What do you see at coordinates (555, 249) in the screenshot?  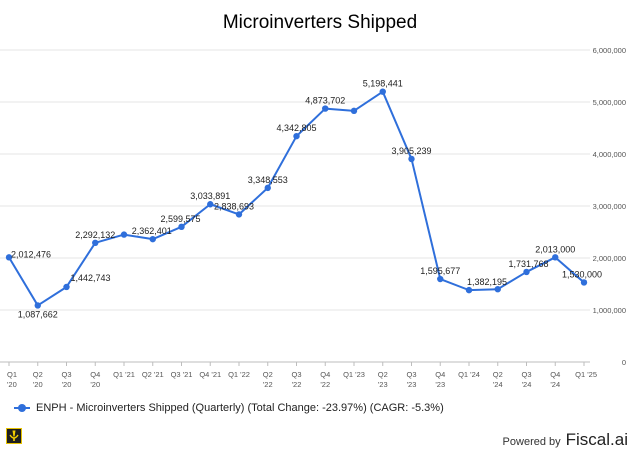 I see `data-label: 2,013,000` at bounding box center [555, 249].